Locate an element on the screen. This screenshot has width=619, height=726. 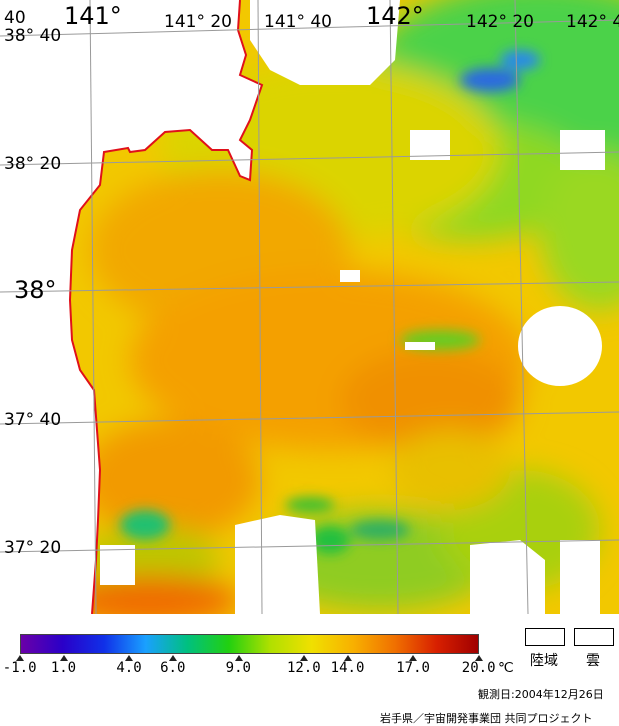
lon-label-141-40: 141° 40 is located at coordinates (298, 22).